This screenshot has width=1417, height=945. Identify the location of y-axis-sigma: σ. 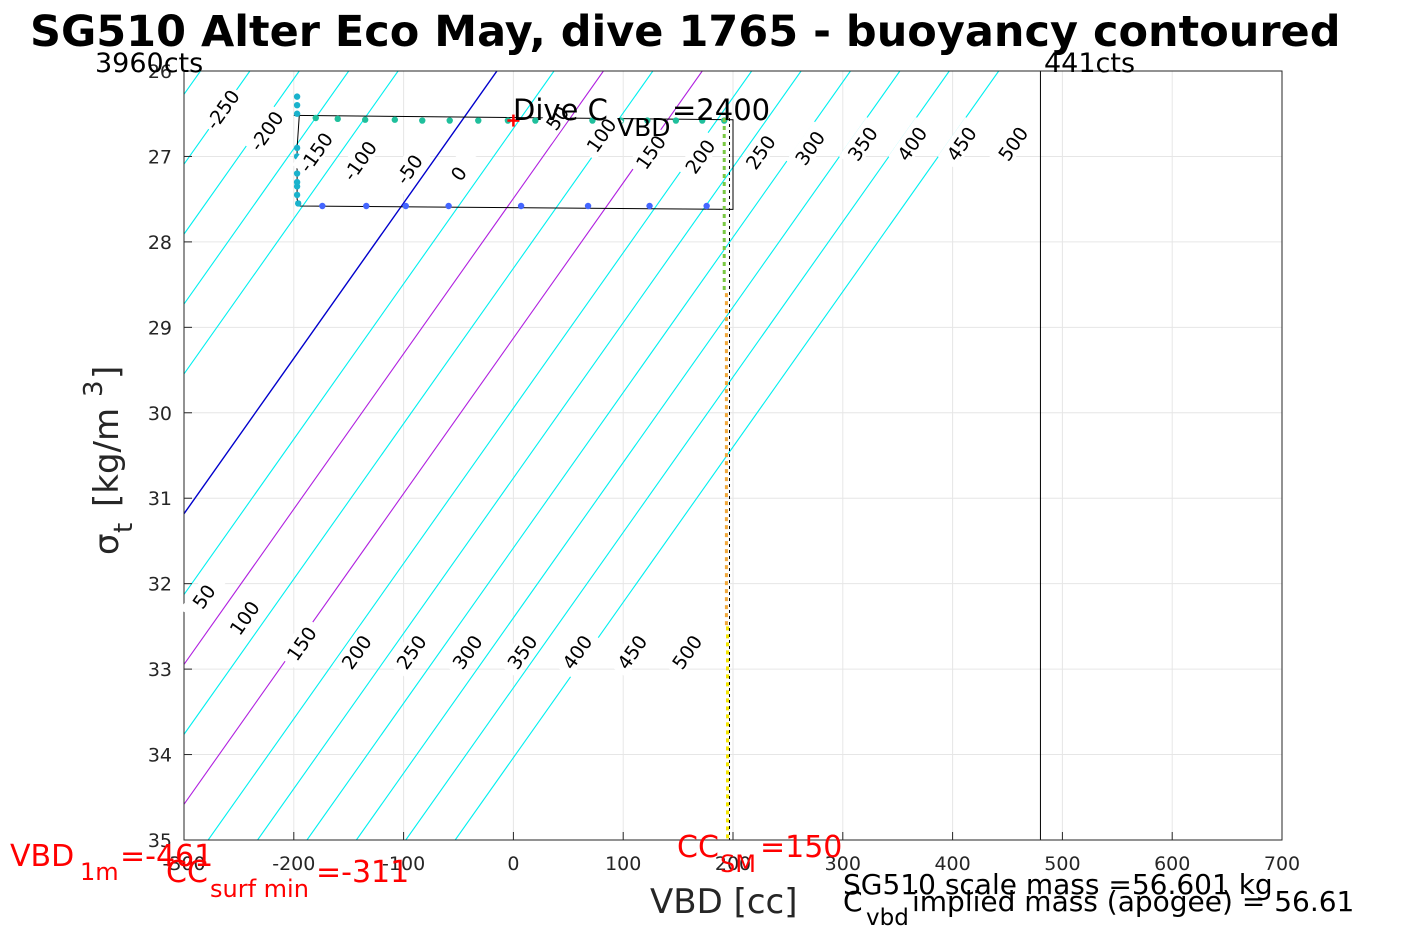
(107, 544).